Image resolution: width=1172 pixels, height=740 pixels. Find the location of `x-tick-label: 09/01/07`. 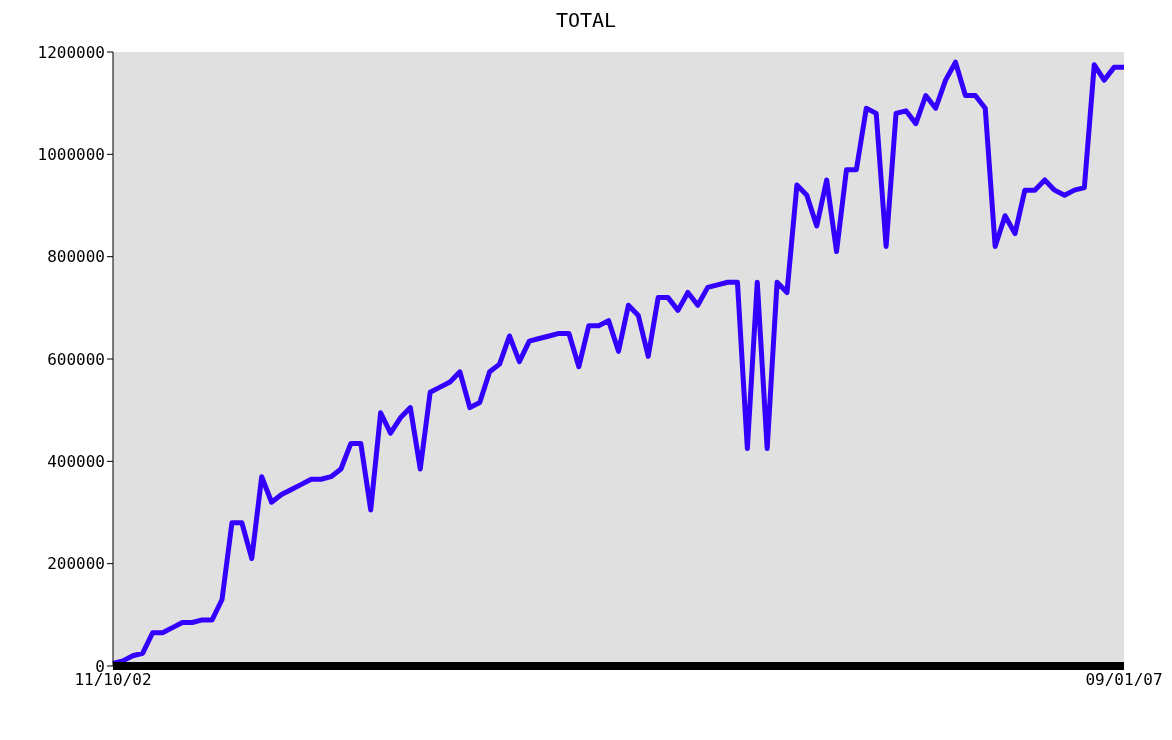

x-tick-label: 09/01/07 is located at coordinates (1124, 680).